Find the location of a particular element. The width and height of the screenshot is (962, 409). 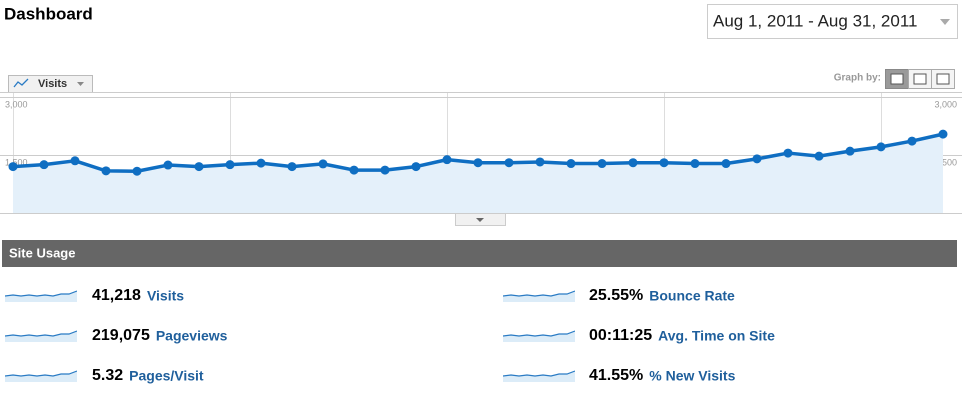

page-title: Dashboard is located at coordinates (48, 13).